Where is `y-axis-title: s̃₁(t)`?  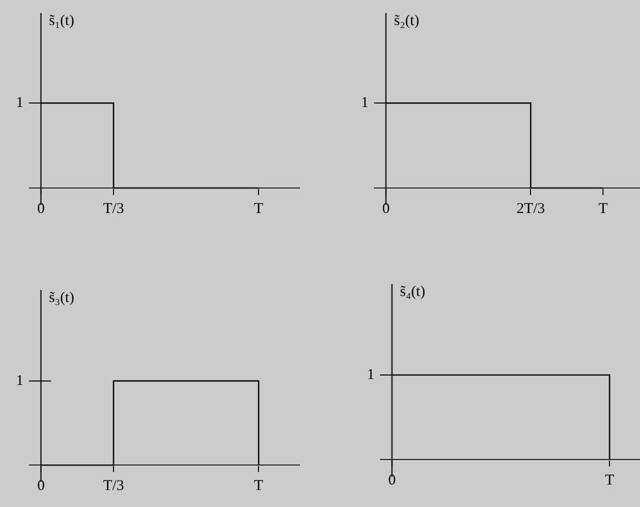
y-axis-title: s̃₁(t) is located at coordinates (61, 21).